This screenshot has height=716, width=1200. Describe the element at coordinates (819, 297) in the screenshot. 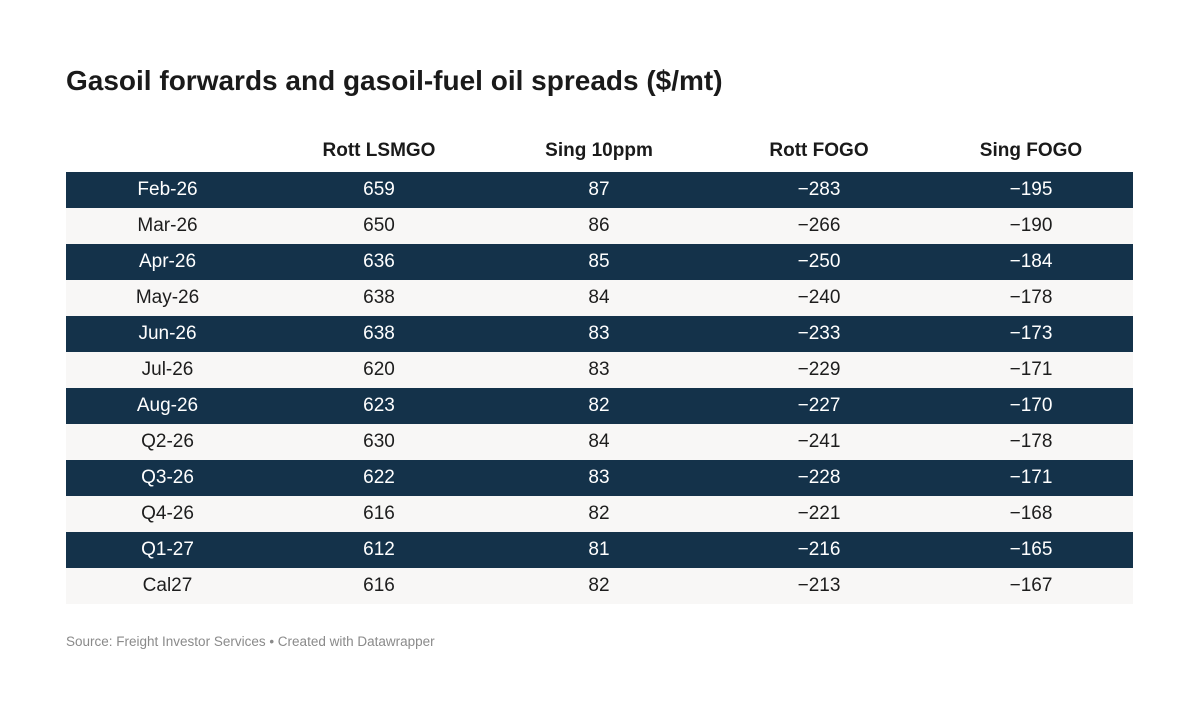

I see `value-cell: −240` at that location.